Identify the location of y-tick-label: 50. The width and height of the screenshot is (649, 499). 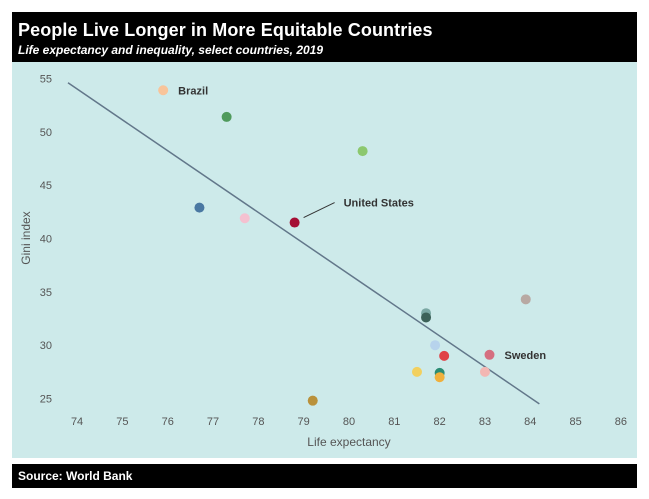
(46, 133).